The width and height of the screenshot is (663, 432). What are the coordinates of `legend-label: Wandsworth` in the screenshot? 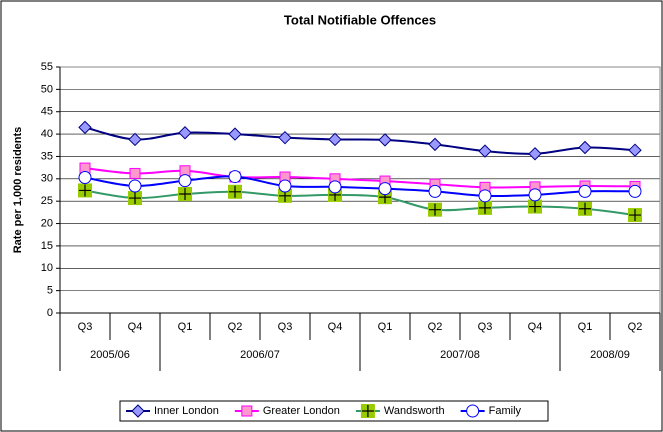 It's located at (414, 411).